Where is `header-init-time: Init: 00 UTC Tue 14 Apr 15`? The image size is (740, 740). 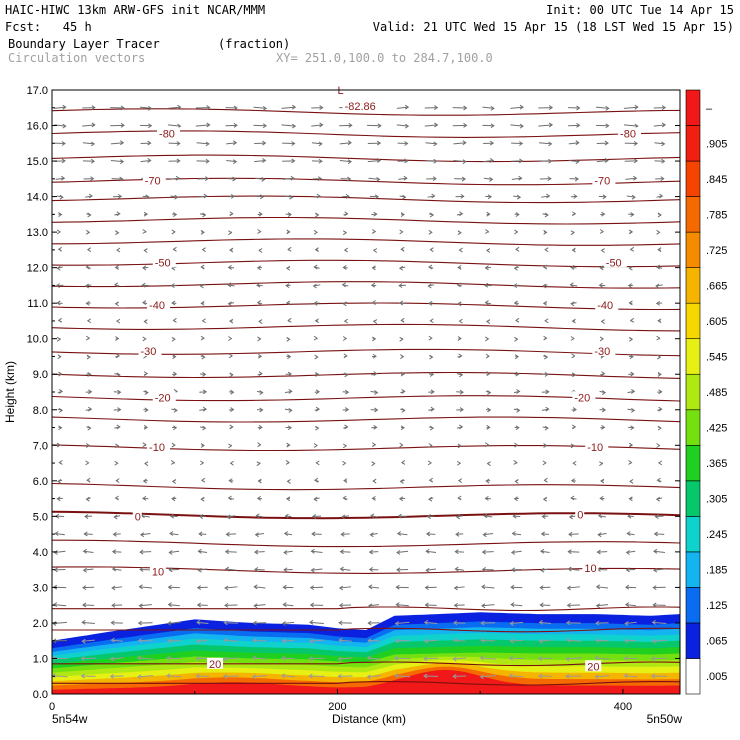 header-init-time: Init: 00 UTC Tue 14 Apr 15 is located at coordinates (640, 10).